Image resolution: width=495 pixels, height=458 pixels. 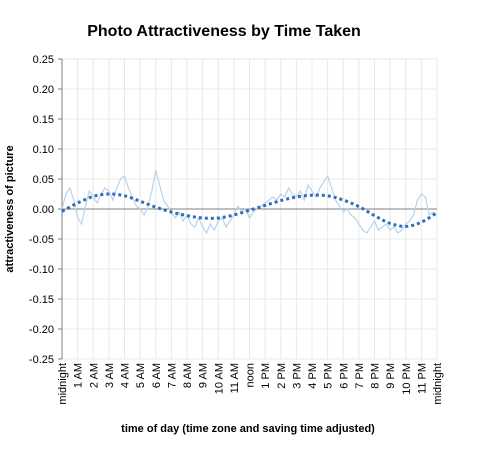 I want to click on x-tick-label: 10 PM, so click(x=407, y=379).